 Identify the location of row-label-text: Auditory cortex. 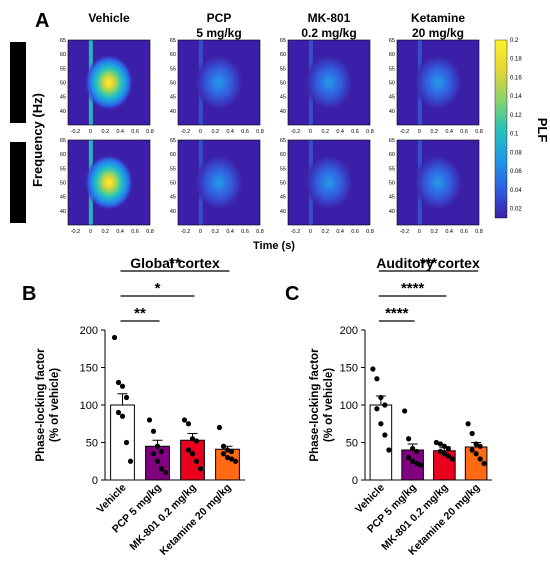
(18, 182).